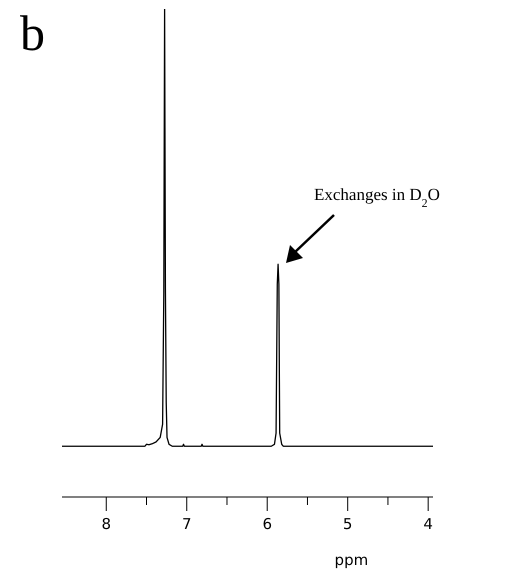  Describe the element at coordinates (187, 524) in the screenshot. I see `x-tick-label: 7` at that location.